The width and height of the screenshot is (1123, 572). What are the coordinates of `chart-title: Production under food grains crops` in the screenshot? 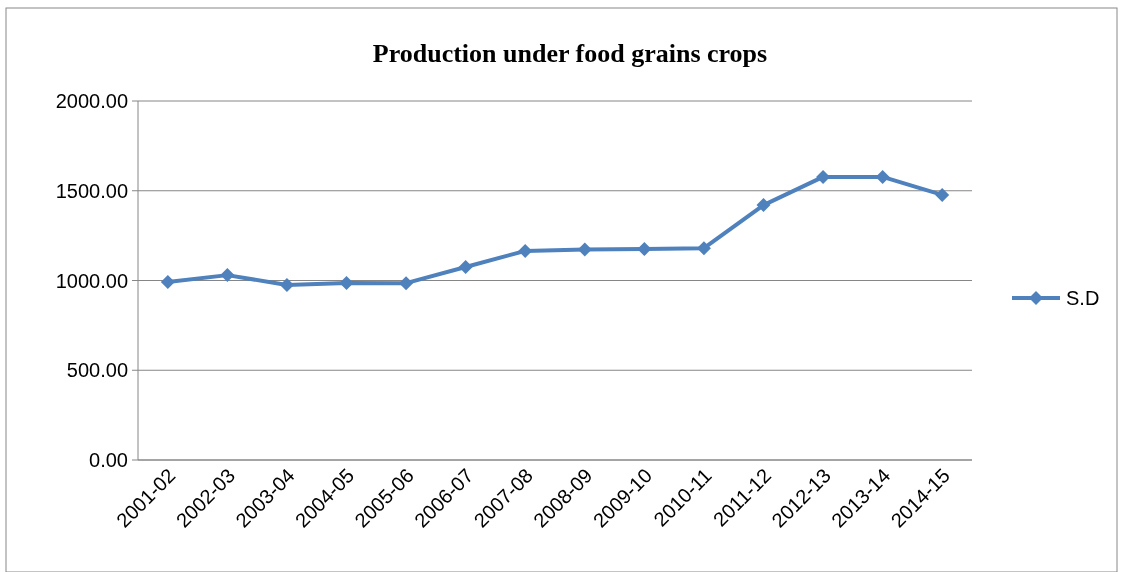 It's located at (570, 53).